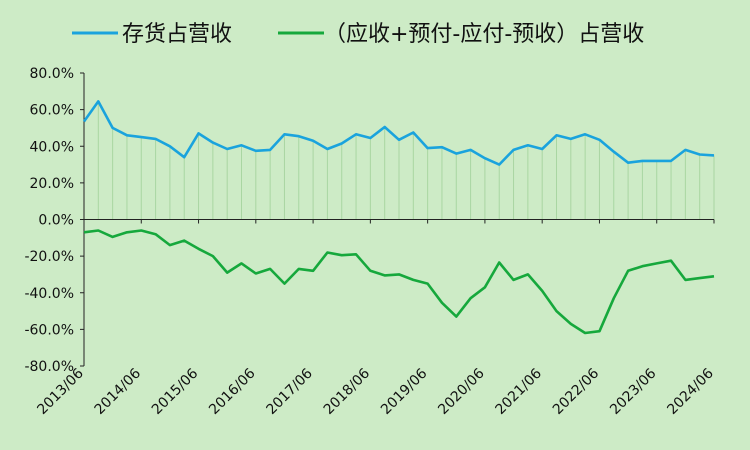 This screenshot has height=450, width=750. What do you see at coordinates (404, 391) in the screenshot?
I see `x-tick-label: 2019/06` at bounding box center [404, 391].